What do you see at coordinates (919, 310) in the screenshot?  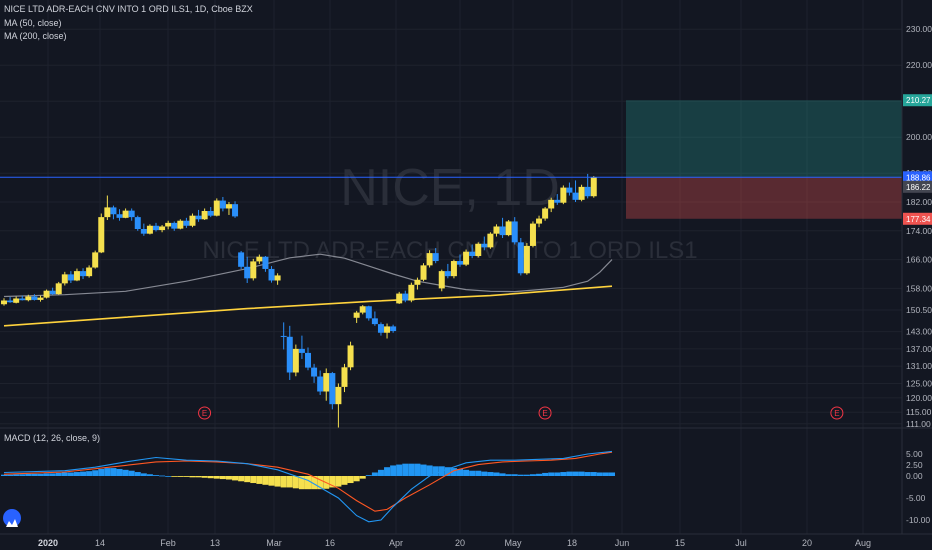 I see `price-tick-label: 150.50` at bounding box center [919, 310].